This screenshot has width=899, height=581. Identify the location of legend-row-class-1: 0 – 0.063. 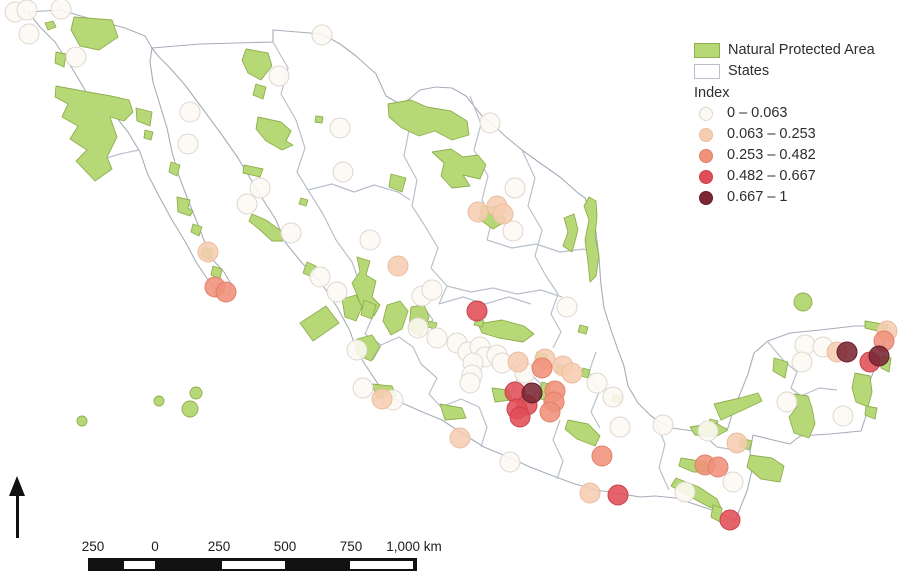
(794, 113).